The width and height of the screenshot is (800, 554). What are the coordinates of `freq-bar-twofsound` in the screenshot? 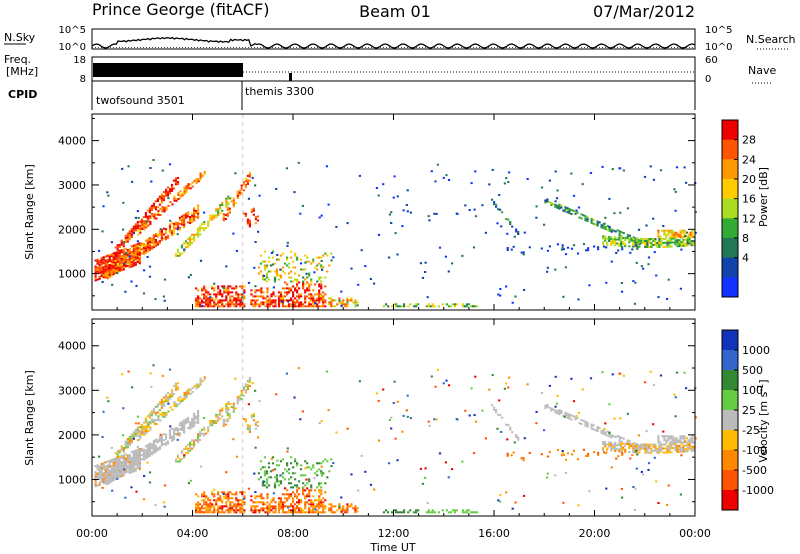 It's located at (168, 70).